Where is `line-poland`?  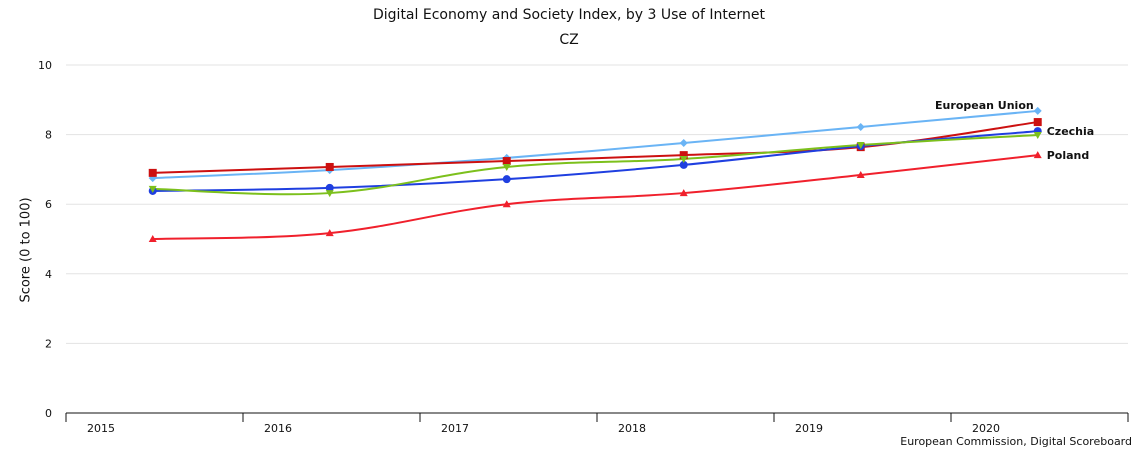 line-poland is located at coordinates (595, 197).